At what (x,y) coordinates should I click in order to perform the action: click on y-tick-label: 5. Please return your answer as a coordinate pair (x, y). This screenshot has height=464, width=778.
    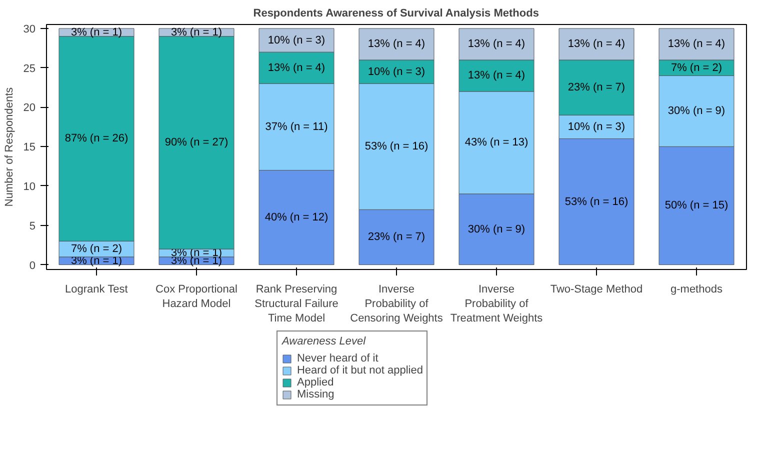
    Looking at the image, I should click on (32, 226).